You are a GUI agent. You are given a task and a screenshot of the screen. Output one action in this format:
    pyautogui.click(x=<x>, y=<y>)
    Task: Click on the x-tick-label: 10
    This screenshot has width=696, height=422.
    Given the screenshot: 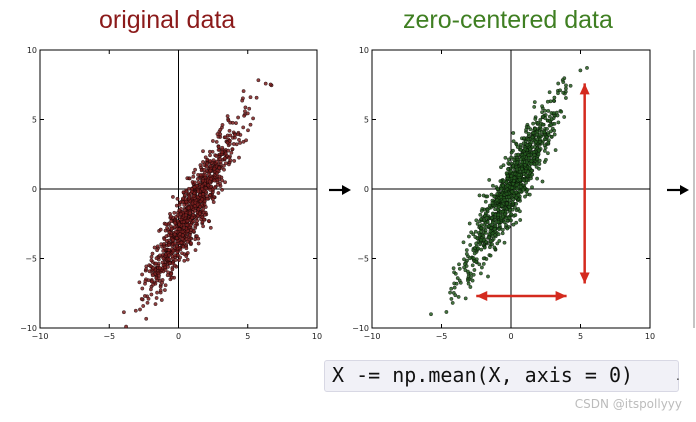 What is the action you would take?
    pyautogui.click(x=317, y=336)
    